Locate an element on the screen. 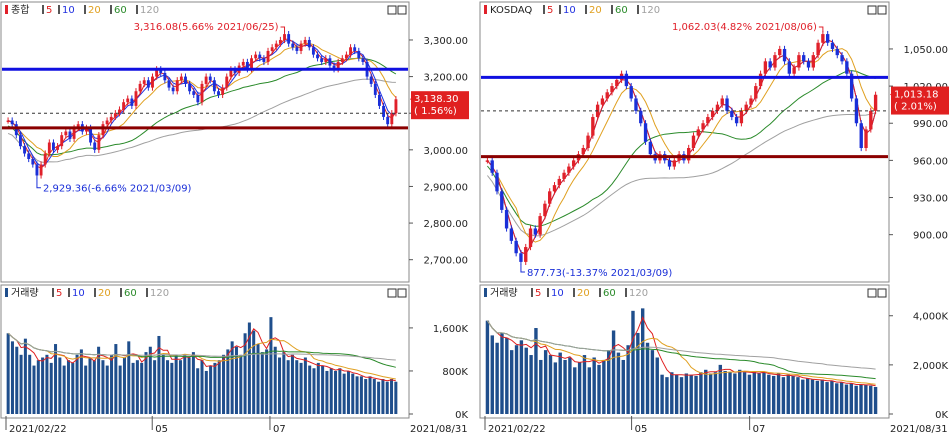  volume-title: 거래량 is located at coordinates (25, 293).